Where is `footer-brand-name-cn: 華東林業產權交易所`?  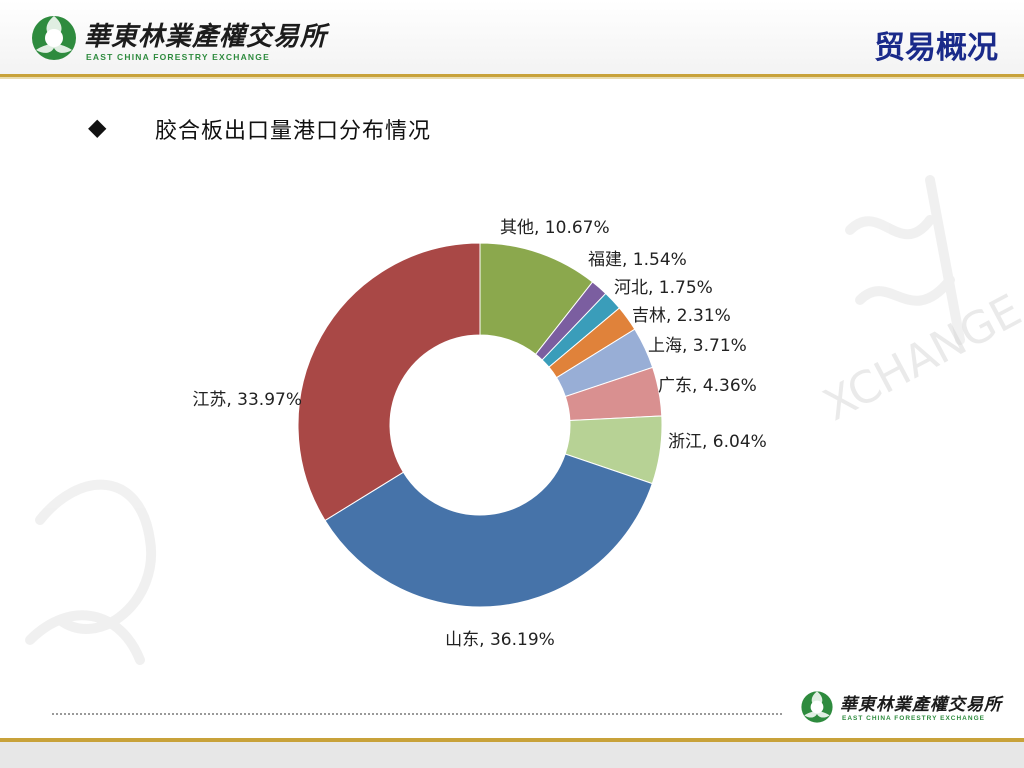
footer-brand-name-cn: 華東林業產權交易所 is located at coordinates (921, 705).